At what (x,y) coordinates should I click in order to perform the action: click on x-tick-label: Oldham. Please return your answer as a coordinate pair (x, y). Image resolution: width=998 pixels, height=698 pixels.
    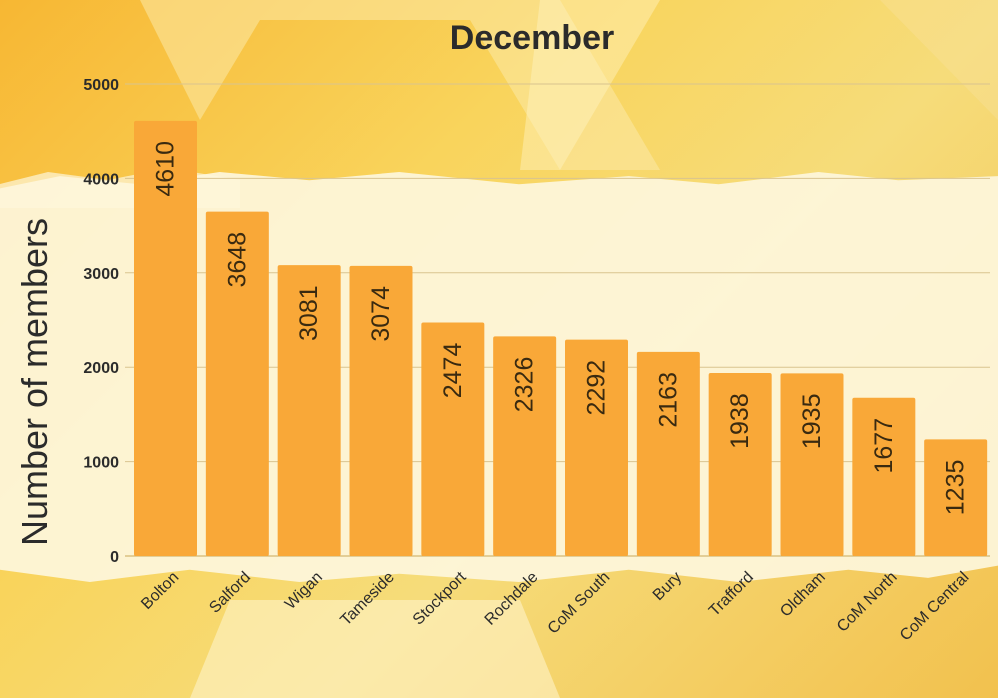
    Looking at the image, I should click on (803, 595).